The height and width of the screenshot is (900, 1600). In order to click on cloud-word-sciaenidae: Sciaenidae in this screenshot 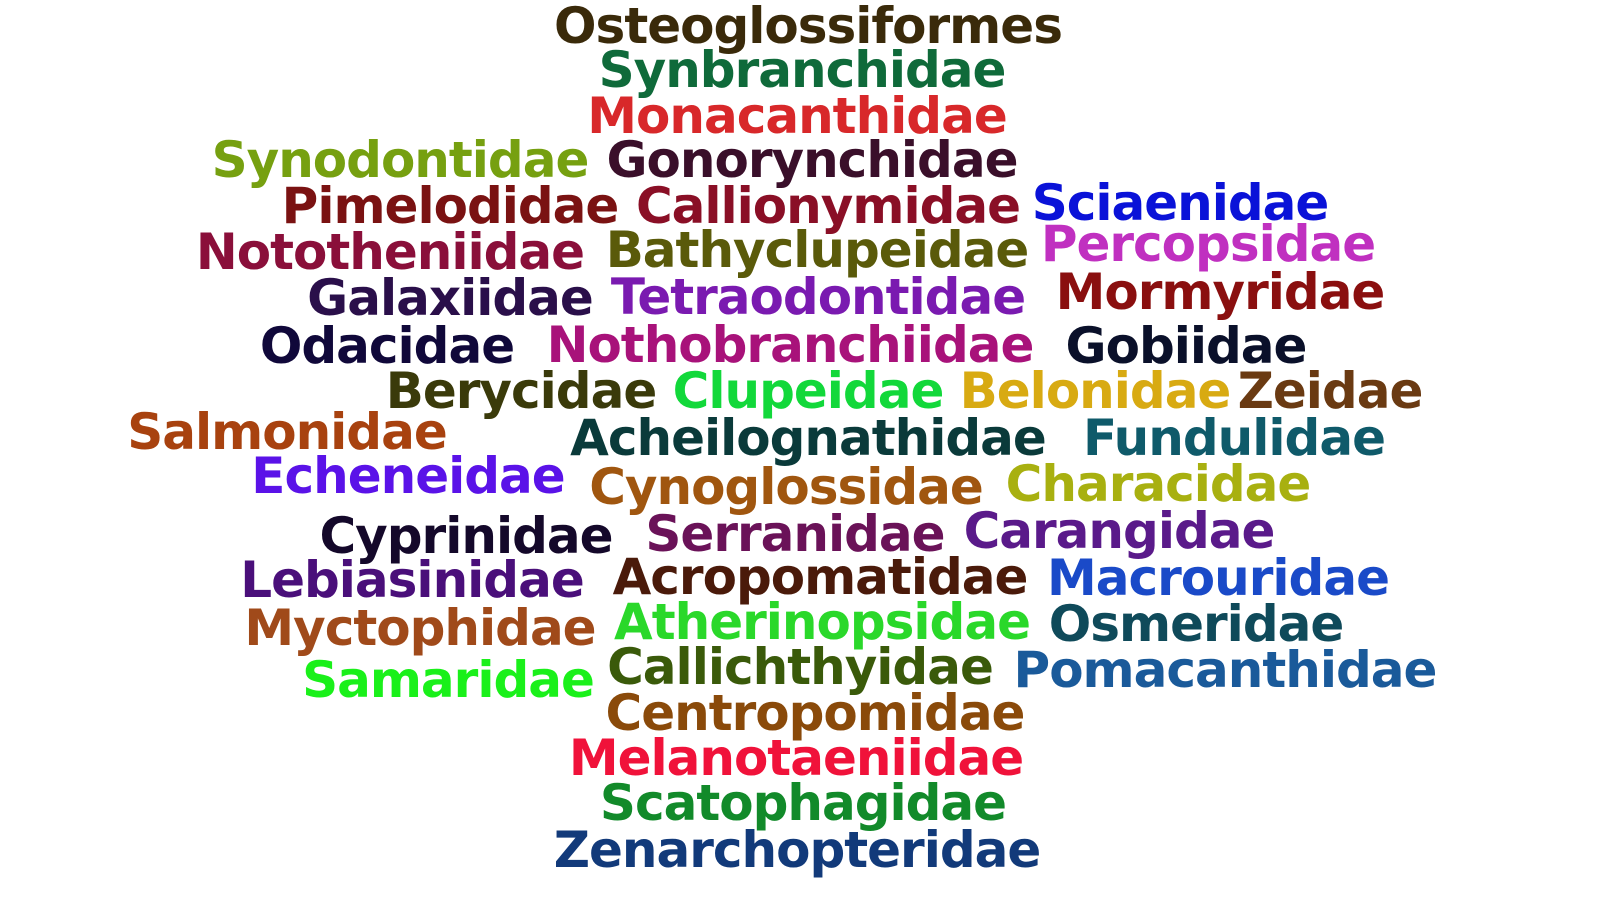, I will do `click(1180, 203)`.